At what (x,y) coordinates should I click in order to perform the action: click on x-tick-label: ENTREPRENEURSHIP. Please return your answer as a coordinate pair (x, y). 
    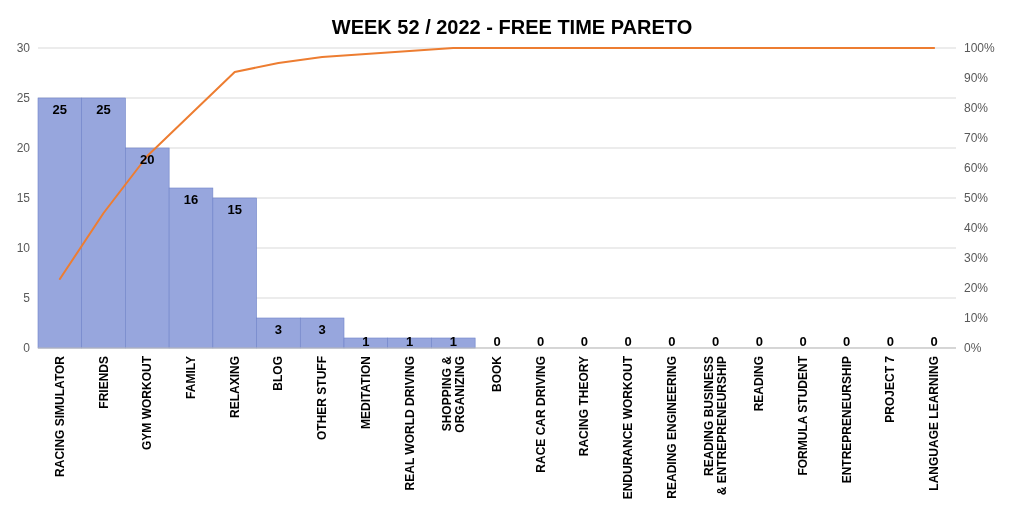
    Looking at the image, I should click on (846, 420).